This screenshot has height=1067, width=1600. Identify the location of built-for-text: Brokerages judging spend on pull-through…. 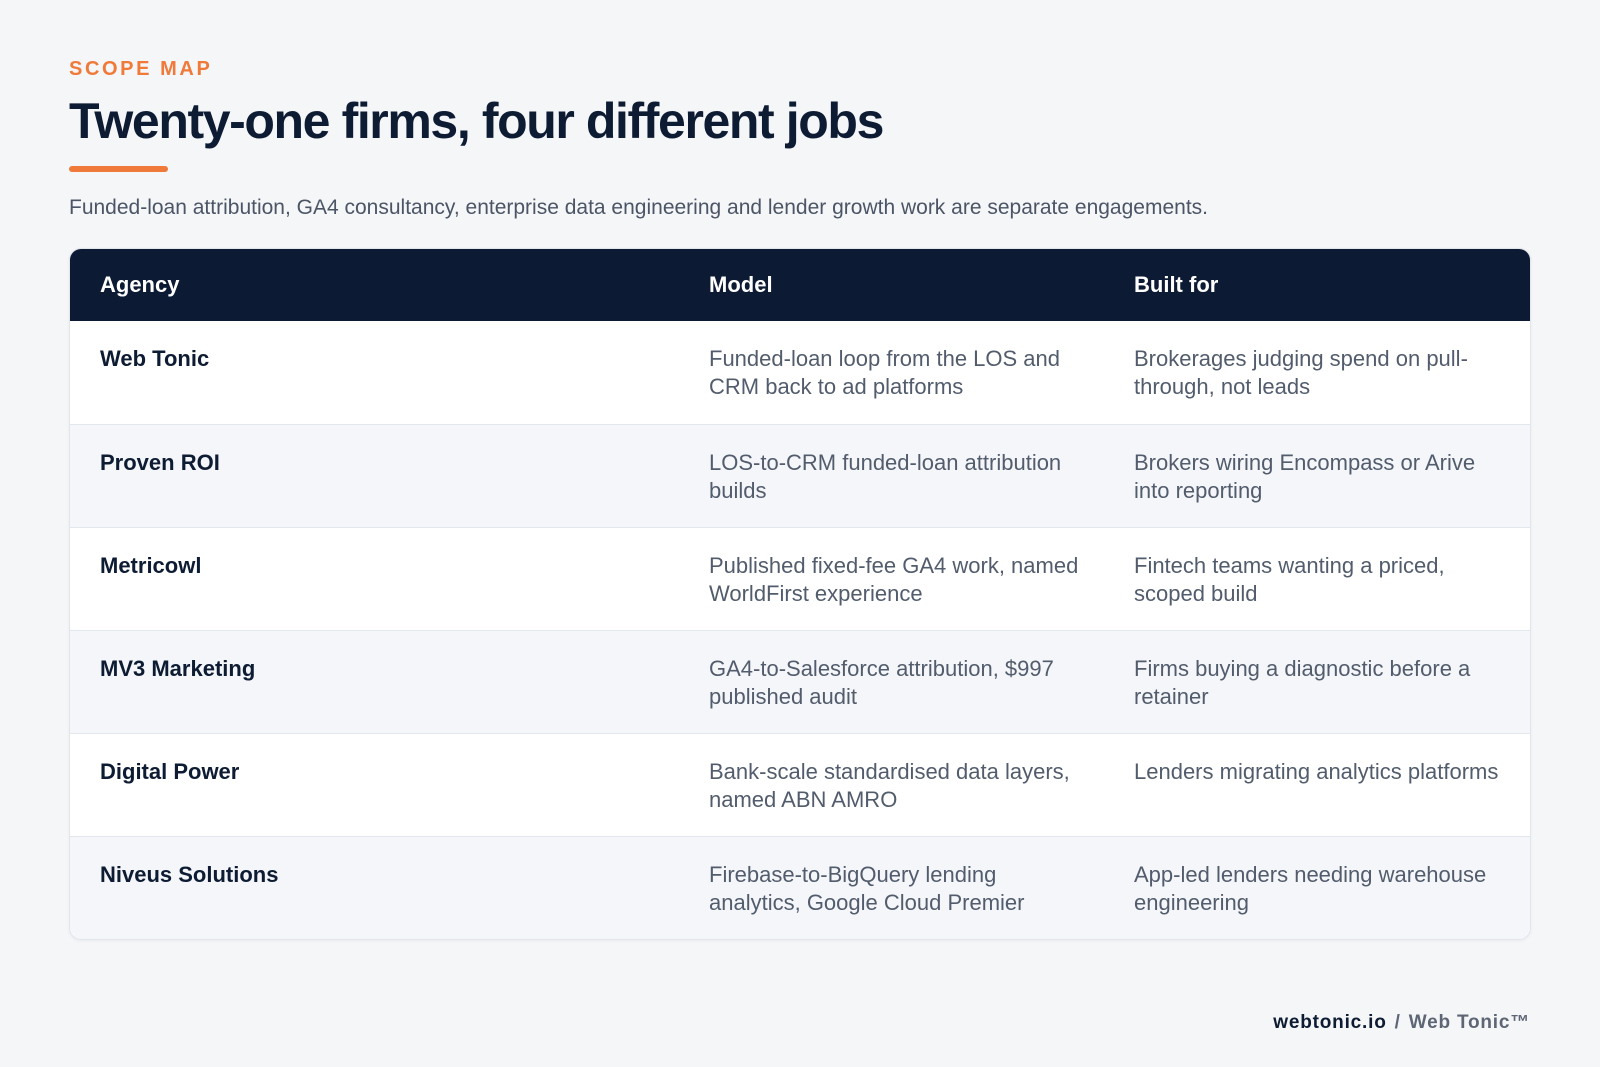
(1301, 372).